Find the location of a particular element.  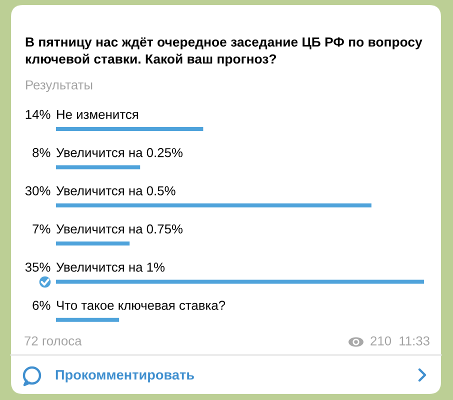

data-label: 30% is located at coordinates (37, 191).